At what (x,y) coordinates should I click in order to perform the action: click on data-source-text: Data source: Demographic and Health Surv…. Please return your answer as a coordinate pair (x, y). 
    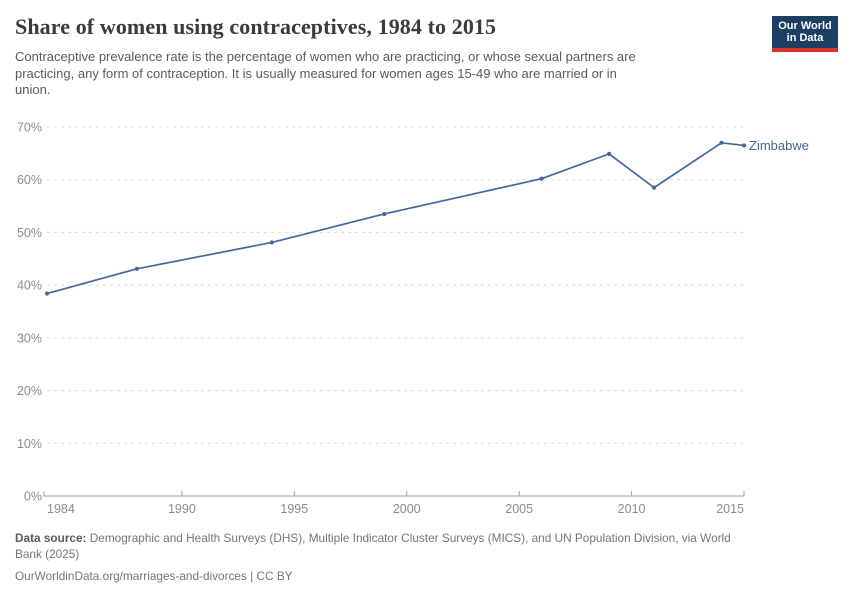
    Looking at the image, I should click on (425, 538).